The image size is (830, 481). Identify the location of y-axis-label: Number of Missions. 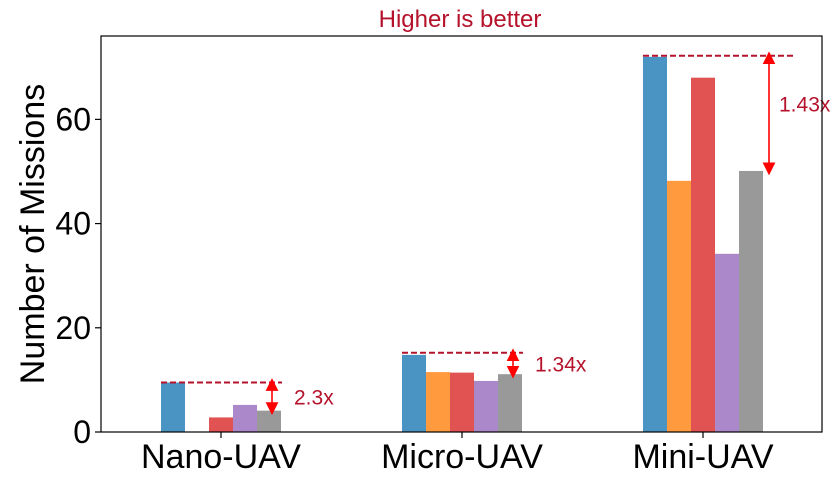
(33, 234).